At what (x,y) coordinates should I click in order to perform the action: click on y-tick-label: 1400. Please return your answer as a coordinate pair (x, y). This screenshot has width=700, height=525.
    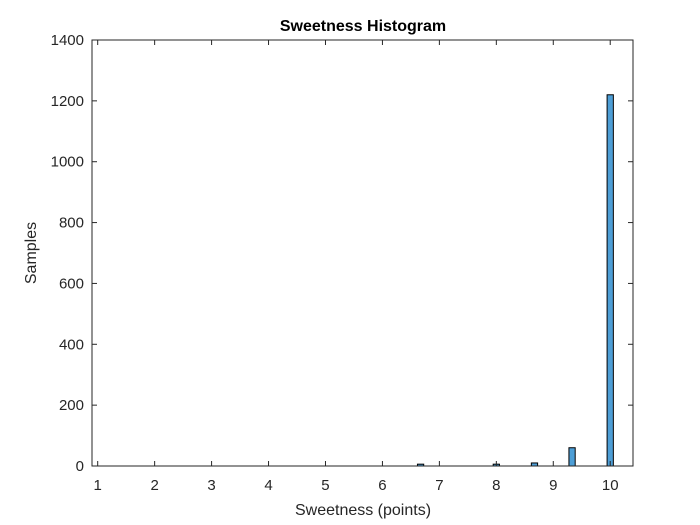
    Looking at the image, I should click on (67, 40).